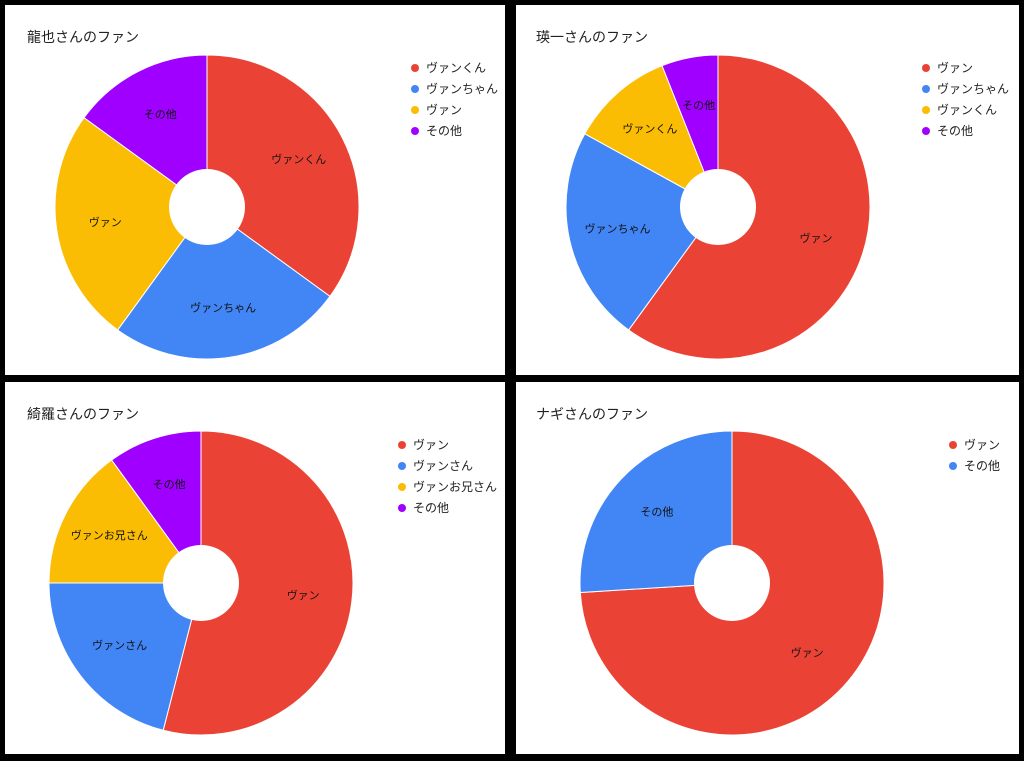 Image resolution: width=1024 pixels, height=761 pixels. I want to click on chart-legend: ヴァンくんヴァンちゃん ヴァンその他, so click(454, 99).